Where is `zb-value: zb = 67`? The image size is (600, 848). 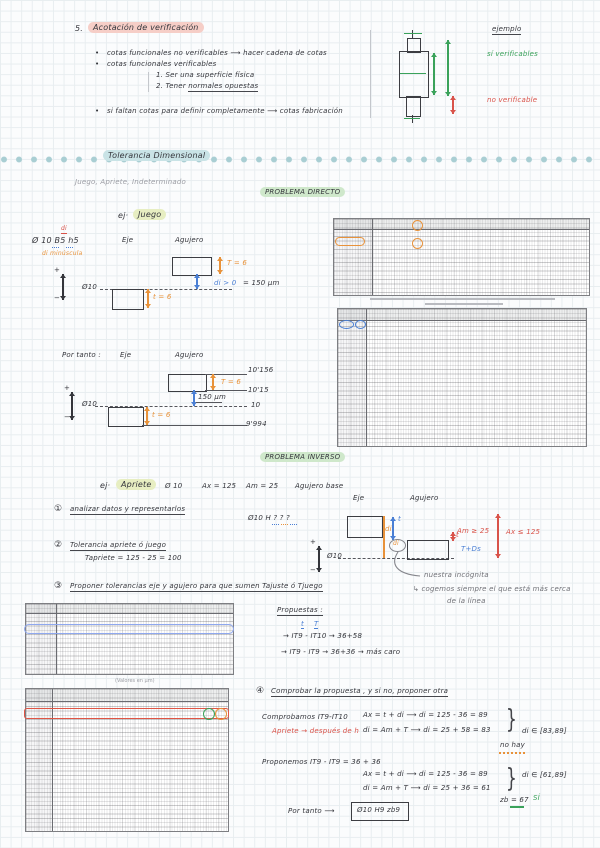 zb-value: zb = 67 is located at coordinates (514, 800).